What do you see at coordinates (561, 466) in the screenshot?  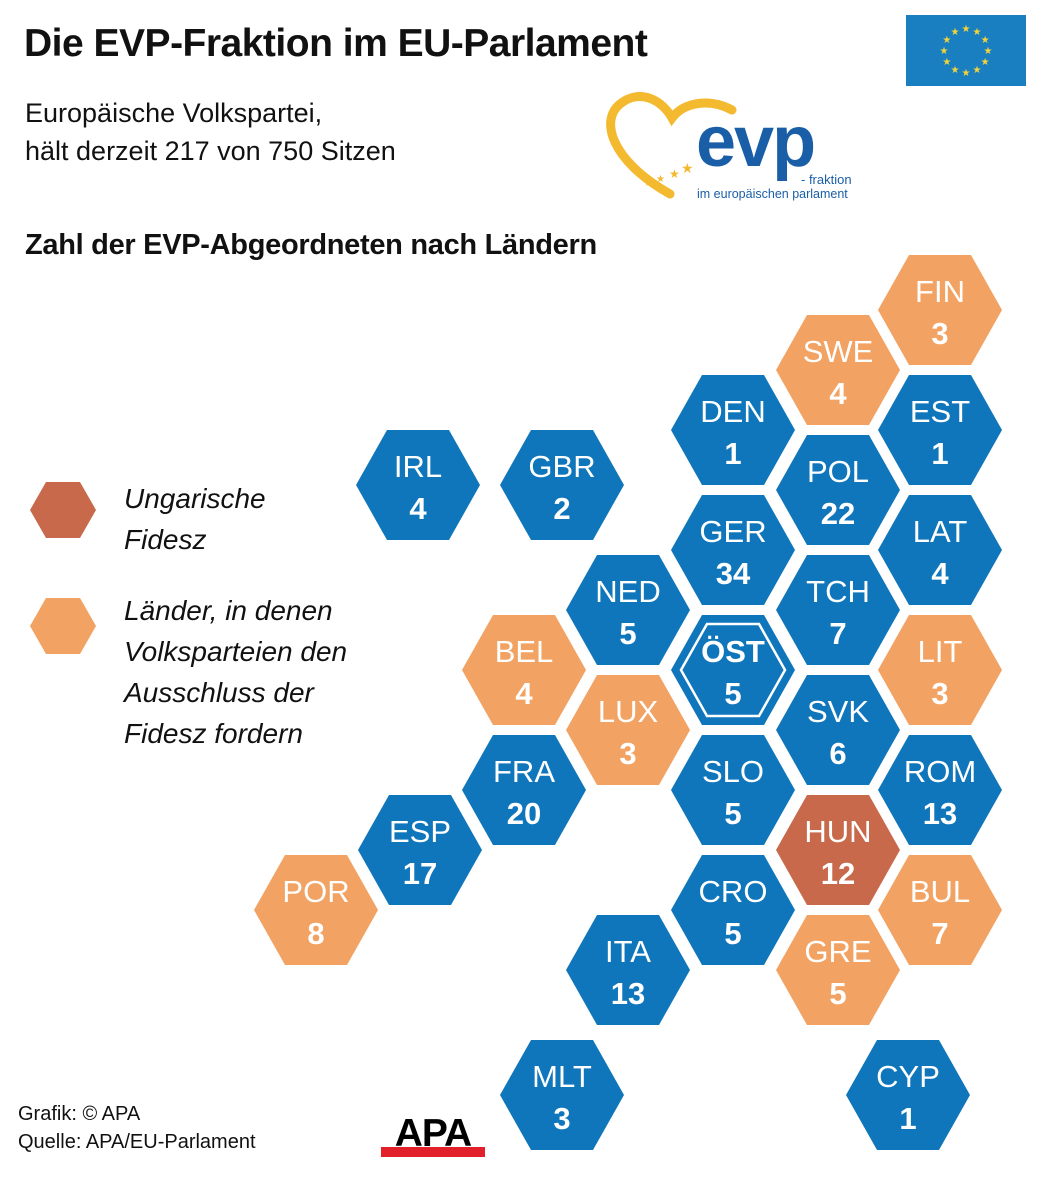 I see `country-code: GBR` at bounding box center [561, 466].